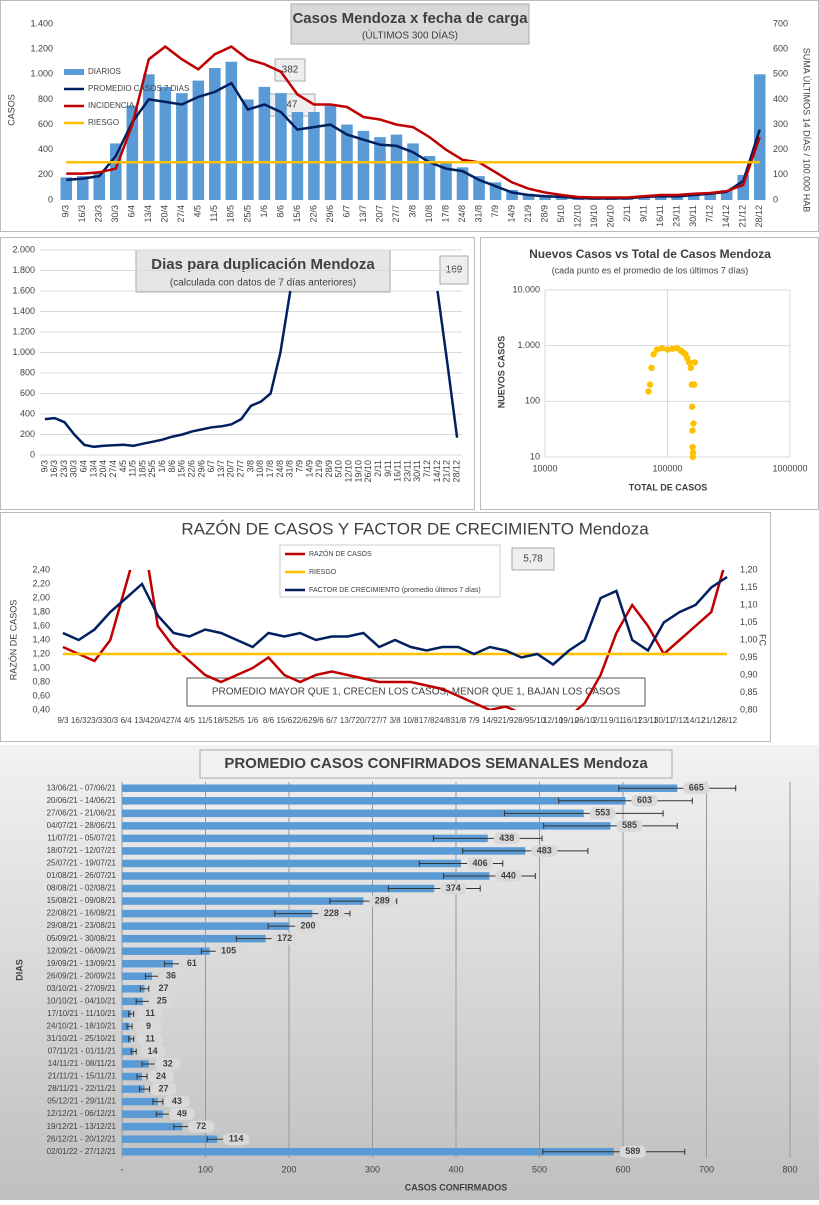 Image resolution: width=819 pixels, height=1205 pixels. I want to click on value-label: 406, so click(479, 863).